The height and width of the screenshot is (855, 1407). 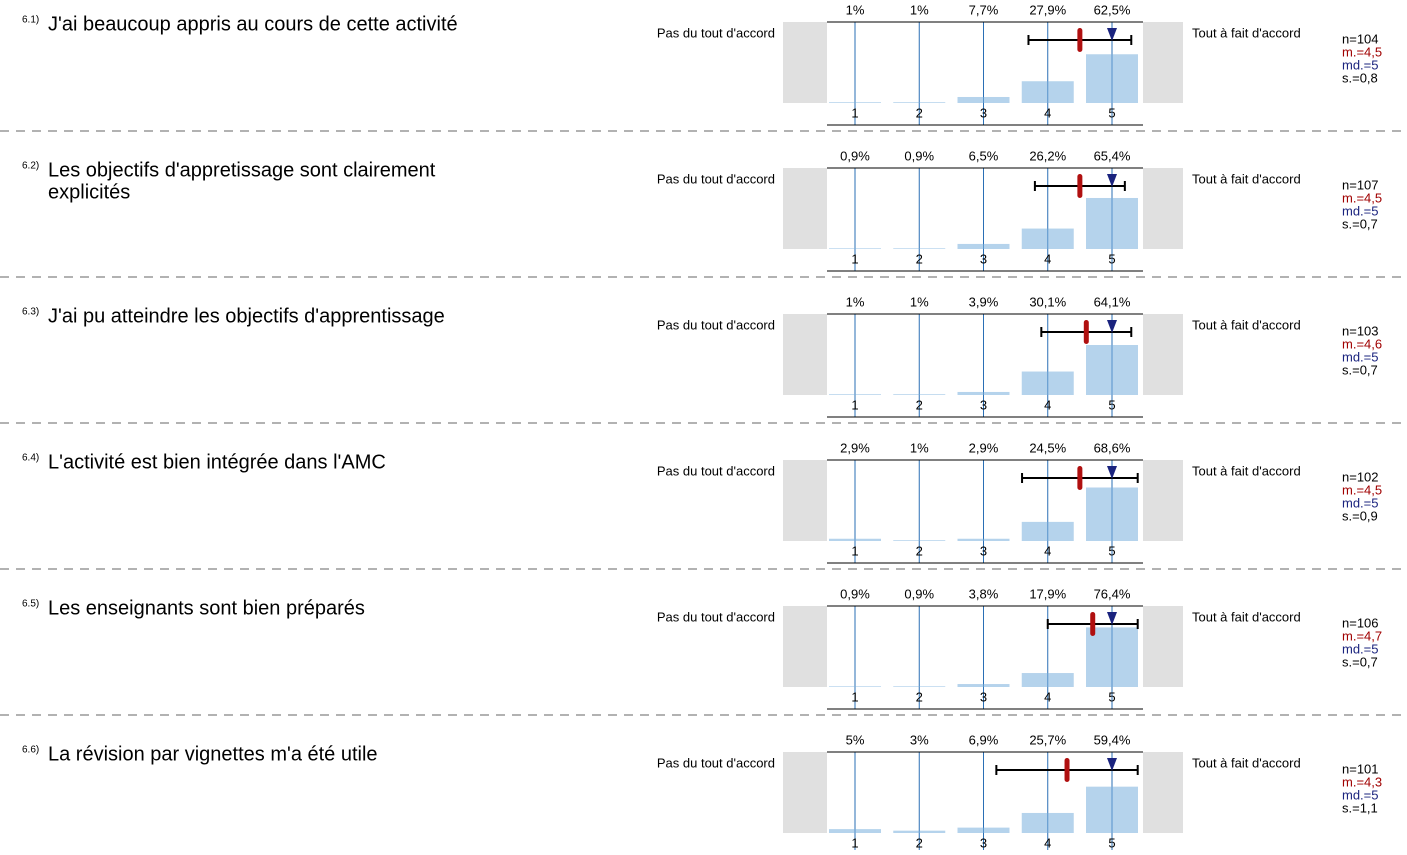 I want to click on question-text: L'activité est bien intégrée dans l'AMC, so click(x=217, y=462).